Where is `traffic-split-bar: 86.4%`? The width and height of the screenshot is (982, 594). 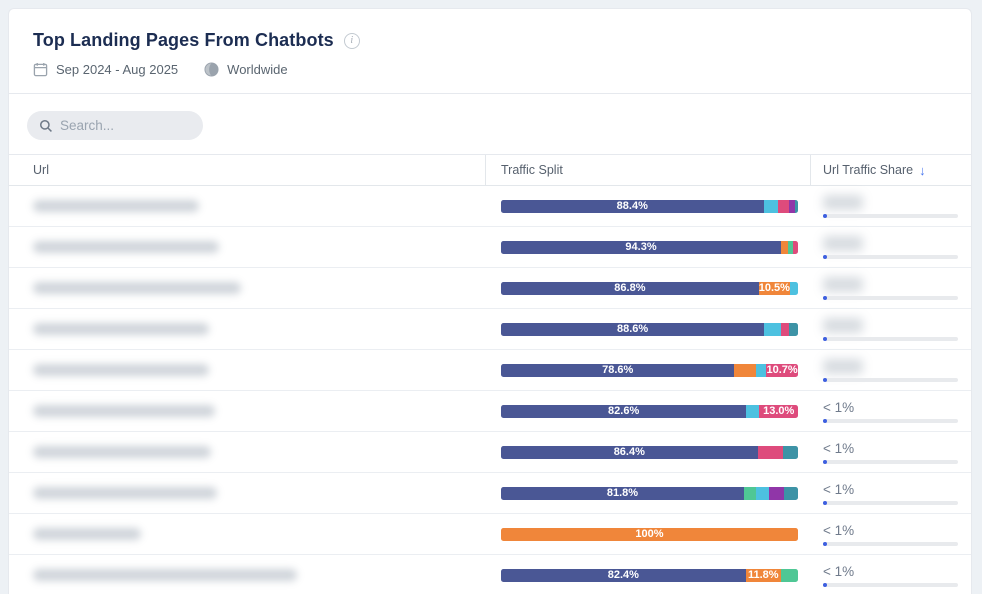 traffic-split-bar: 86.4% is located at coordinates (649, 452).